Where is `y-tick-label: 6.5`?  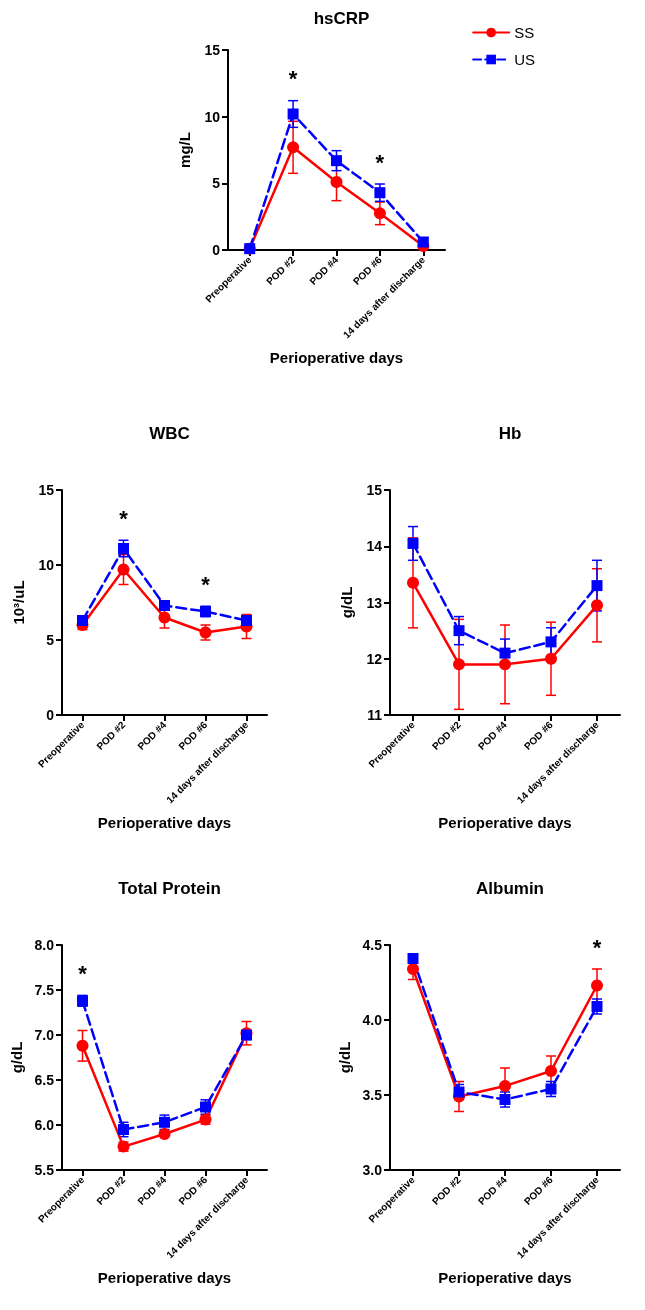
y-tick-label: 6.5 is located at coordinates (44, 1080).